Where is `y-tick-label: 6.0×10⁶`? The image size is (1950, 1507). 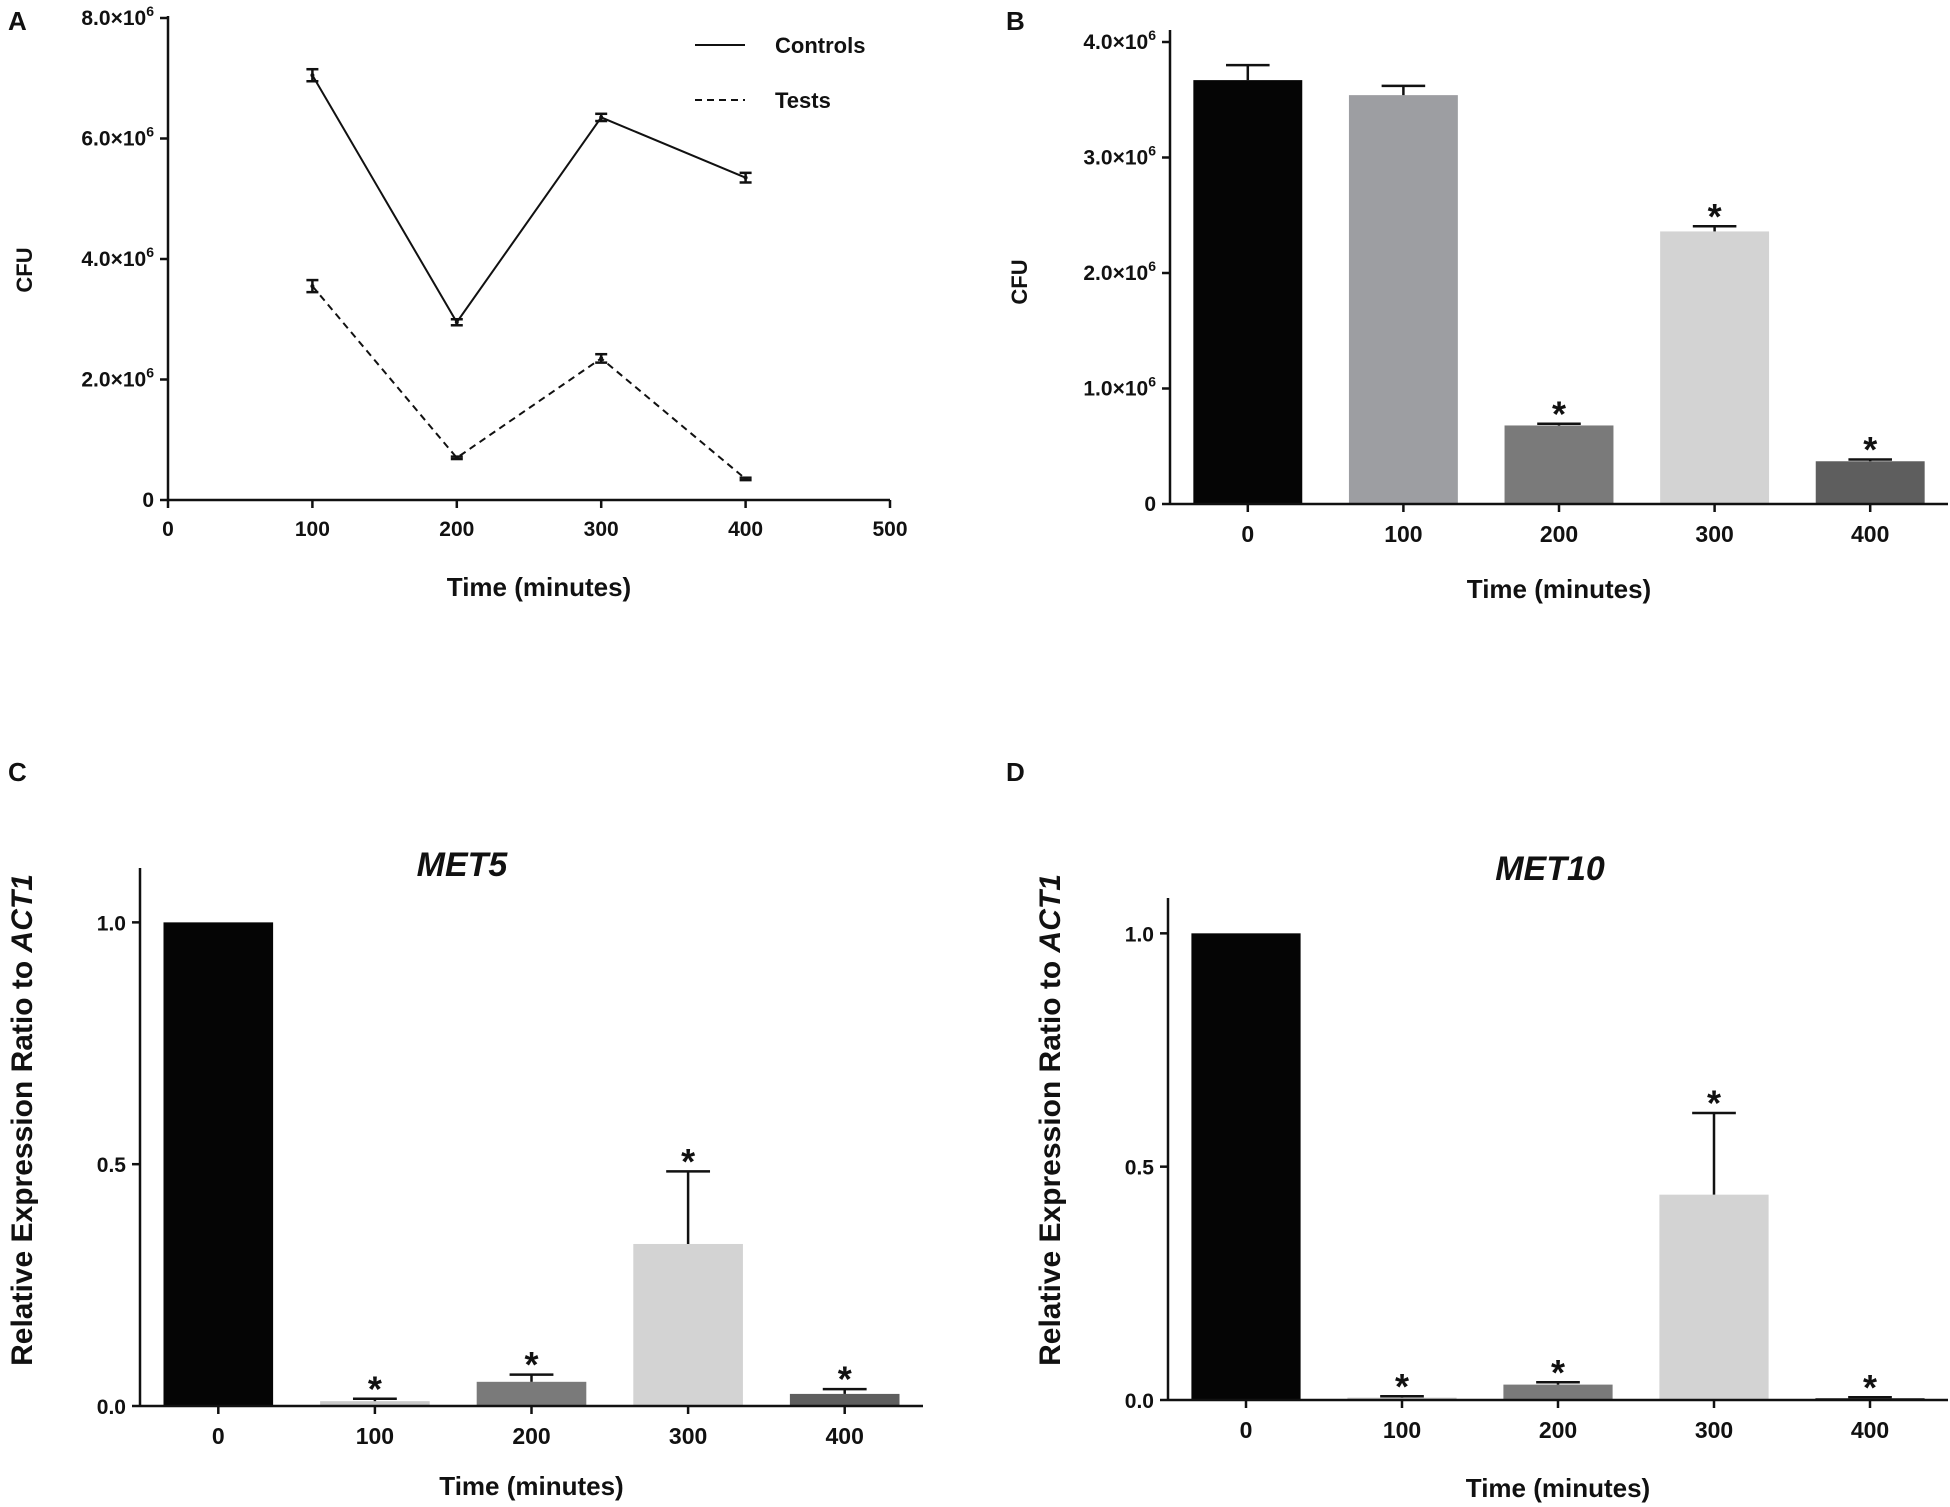
y-tick-label: 6.0×10⁶ is located at coordinates (117, 137).